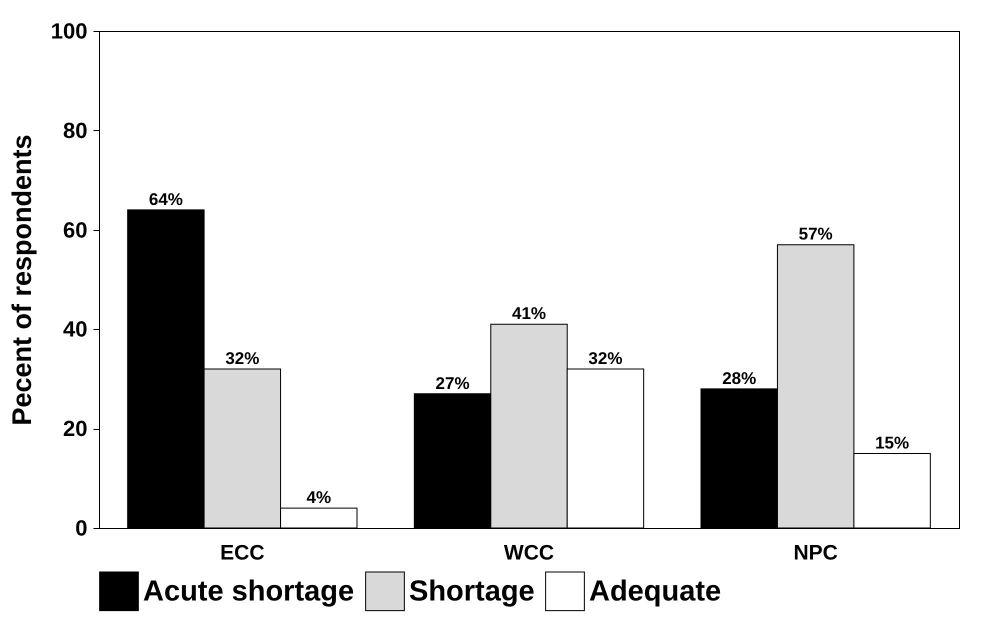 The height and width of the screenshot is (632, 999). I want to click on data-label: 64%, so click(165, 199).